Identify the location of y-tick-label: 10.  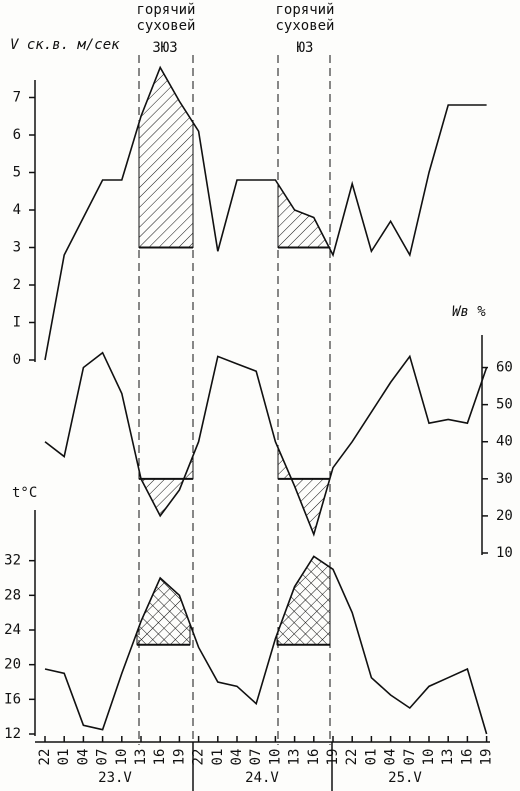
(504, 553).